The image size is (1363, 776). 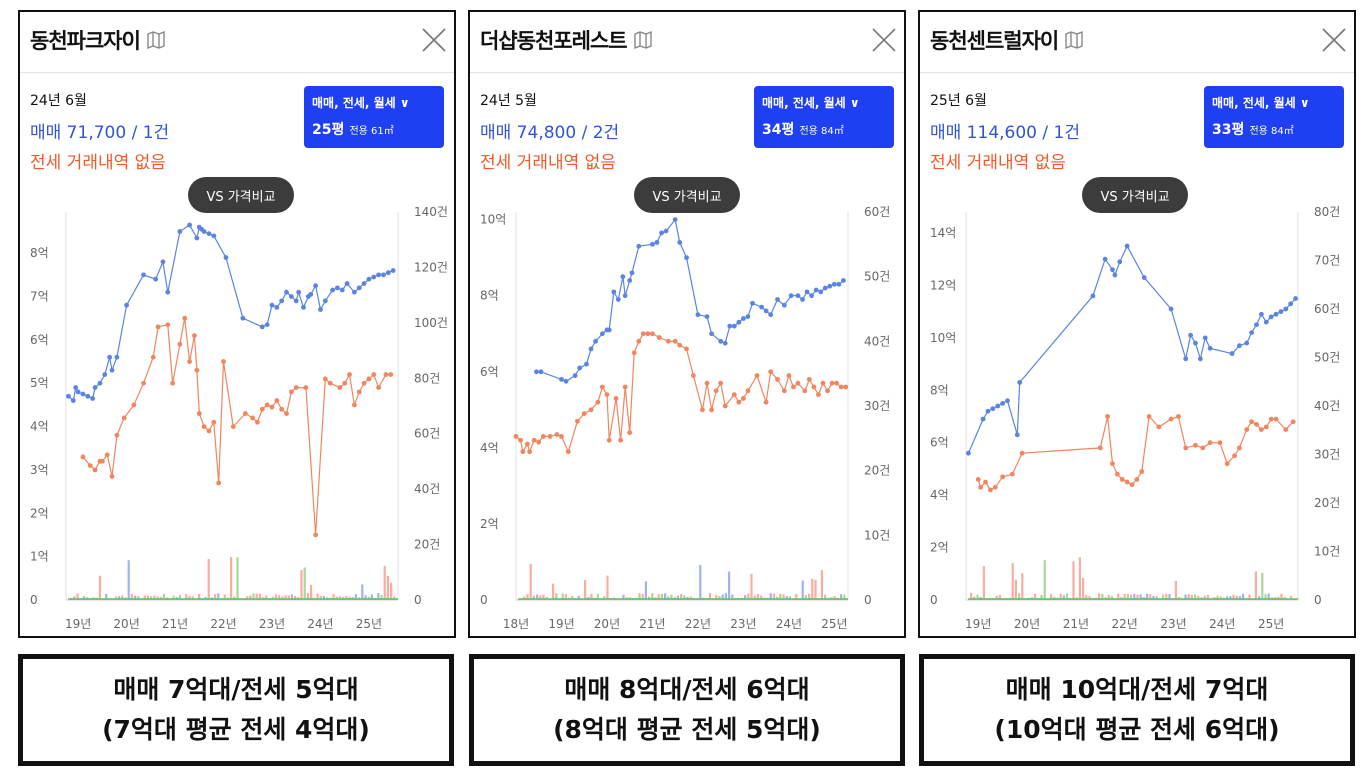 What do you see at coordinates (943, 338) in the screenshot?
I see `y-left-tick-label: 10억` at bounding box center [943, 338].